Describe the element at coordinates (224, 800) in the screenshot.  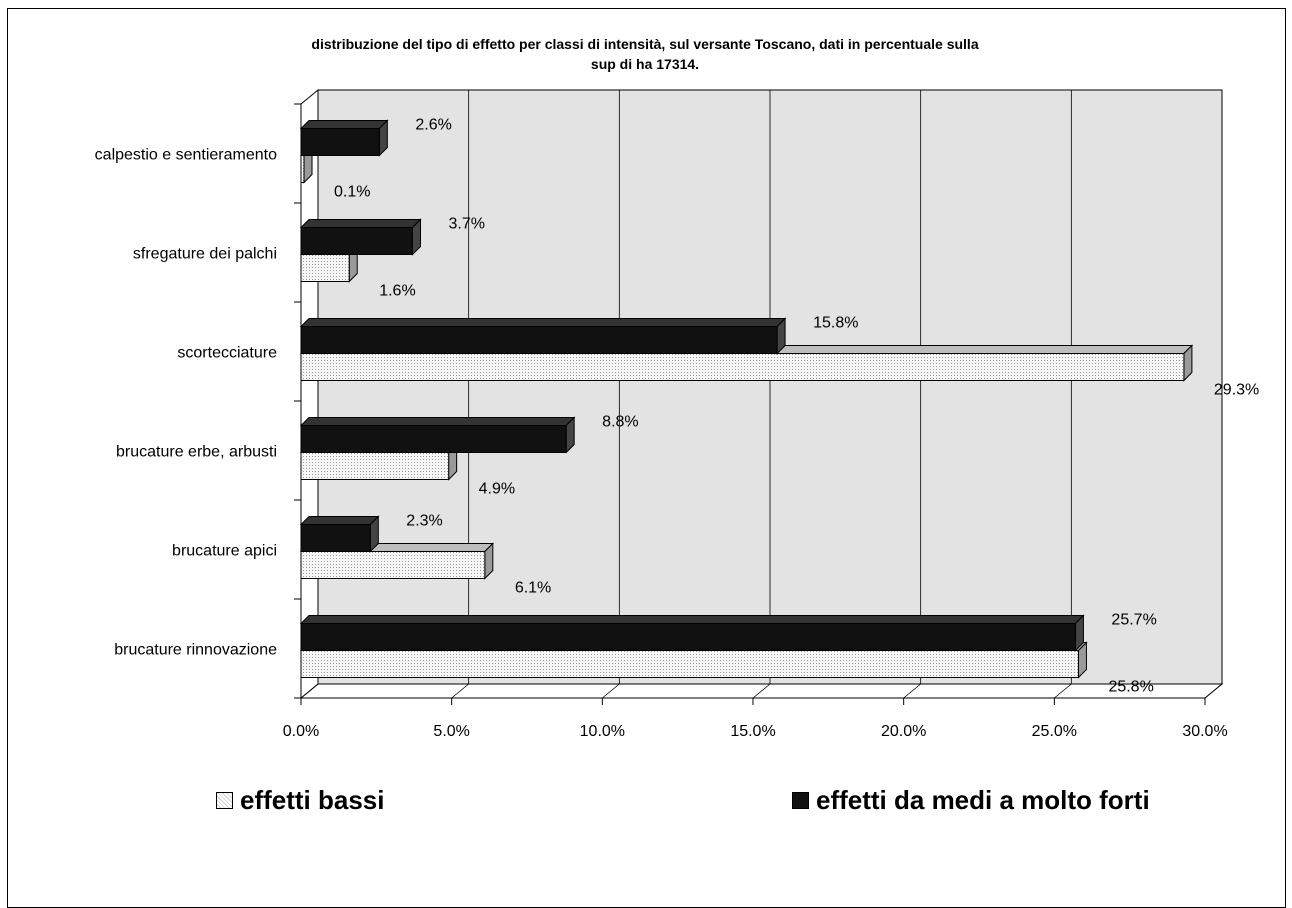
I see `legend-swatch-low` at that location.